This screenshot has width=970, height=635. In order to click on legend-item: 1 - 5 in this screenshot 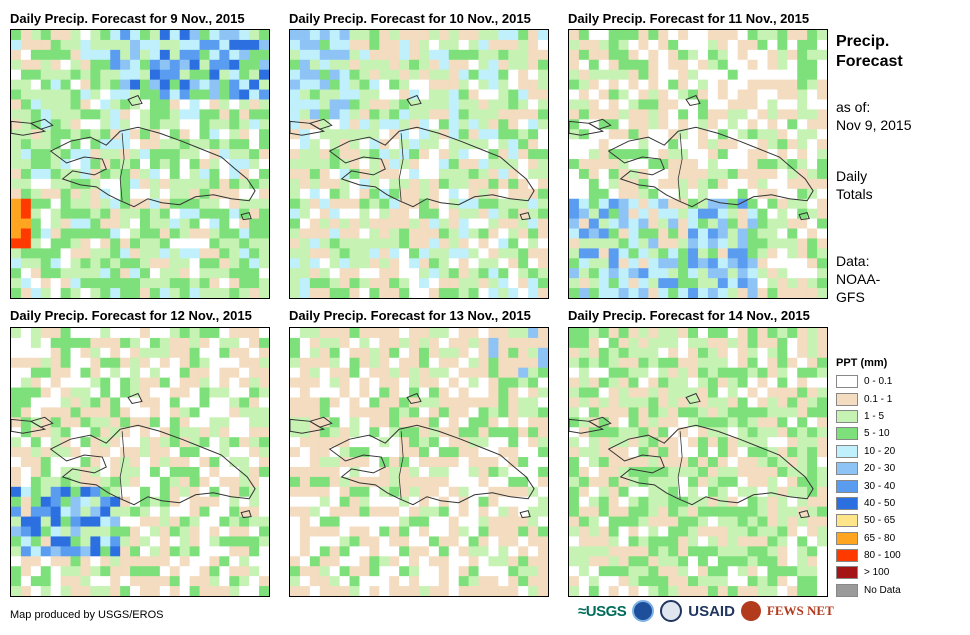, I will do `click(868, 416)`.